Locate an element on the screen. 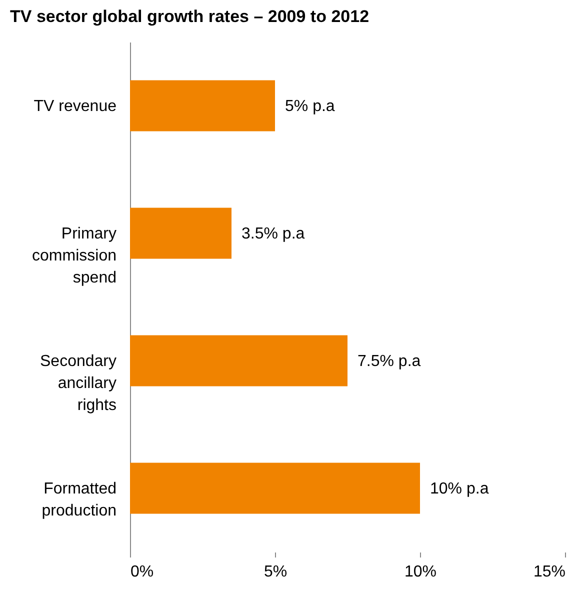 This screenshot has width=585, height=597. chart-title: TV sector global growth rates – 2009 to 2012 is located at coordinates (190, 16).